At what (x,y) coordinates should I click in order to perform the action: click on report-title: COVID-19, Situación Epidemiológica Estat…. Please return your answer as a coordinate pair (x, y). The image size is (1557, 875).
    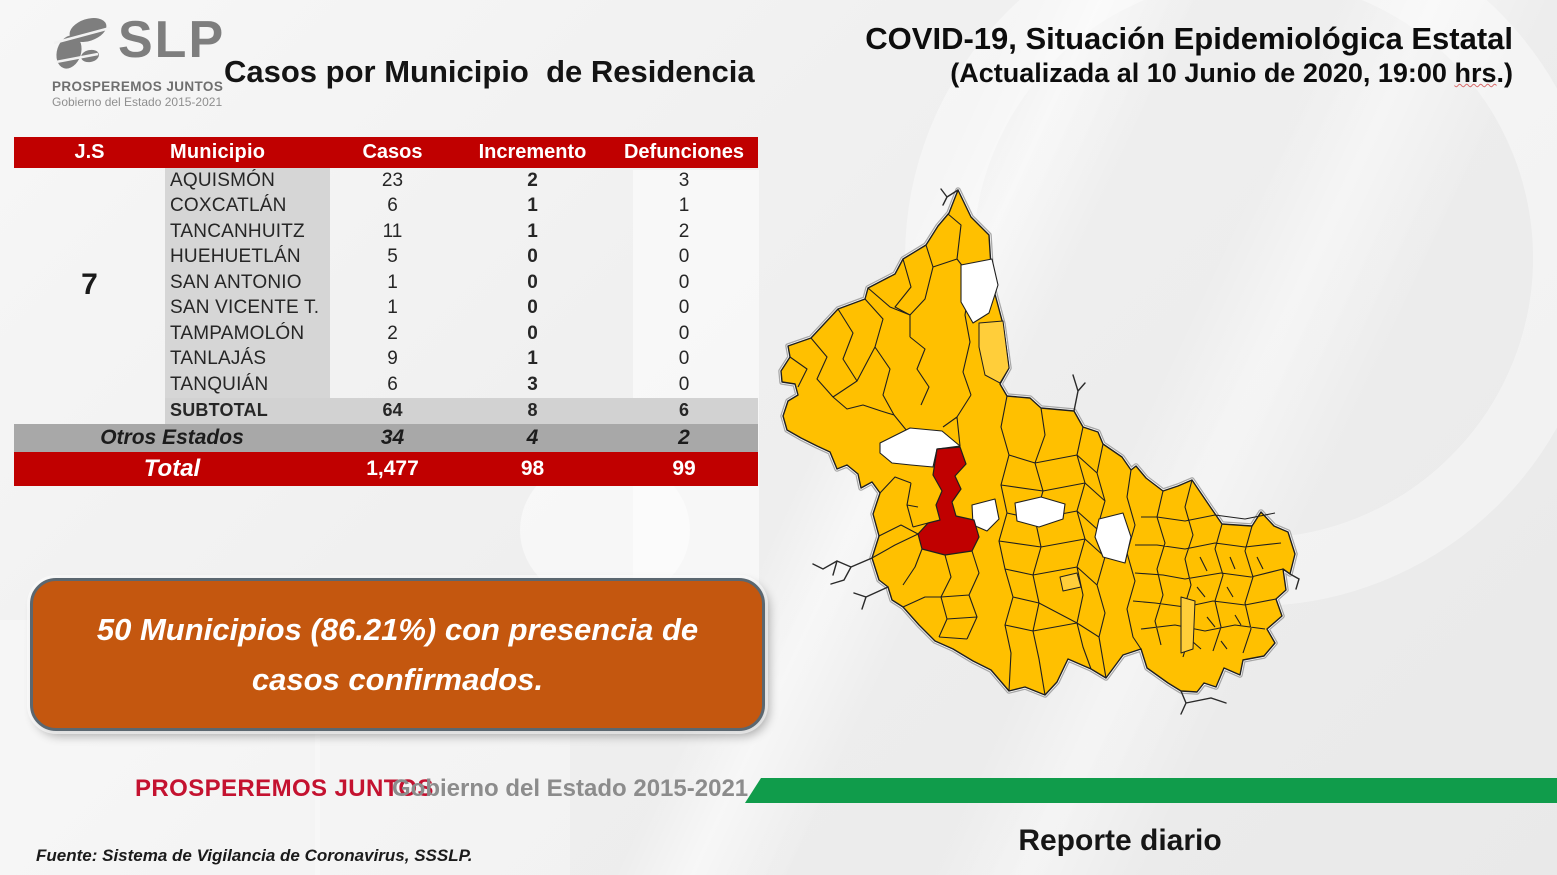
    Looking at the image, I should click on (1153, 55).